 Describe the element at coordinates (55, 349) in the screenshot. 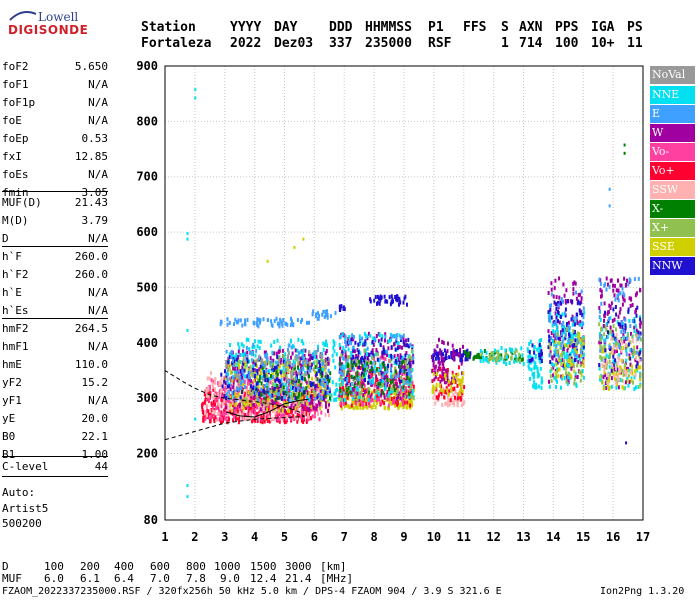

I see `param-row: hmF1 N/A` at that location.